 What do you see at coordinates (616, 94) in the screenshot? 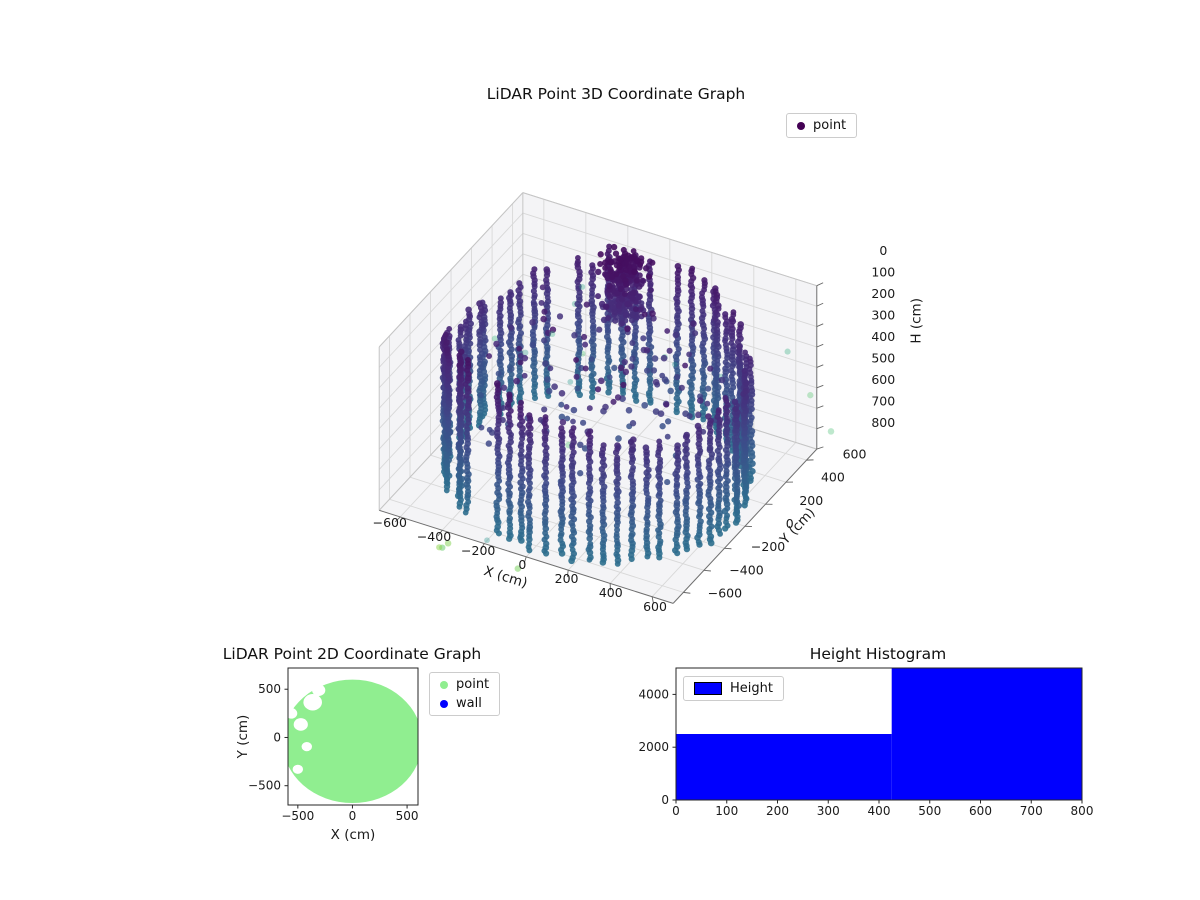
I see `scatter3d-title: LiDAR Point 3D Coordinate Graph` at bounding box center [616, 94].